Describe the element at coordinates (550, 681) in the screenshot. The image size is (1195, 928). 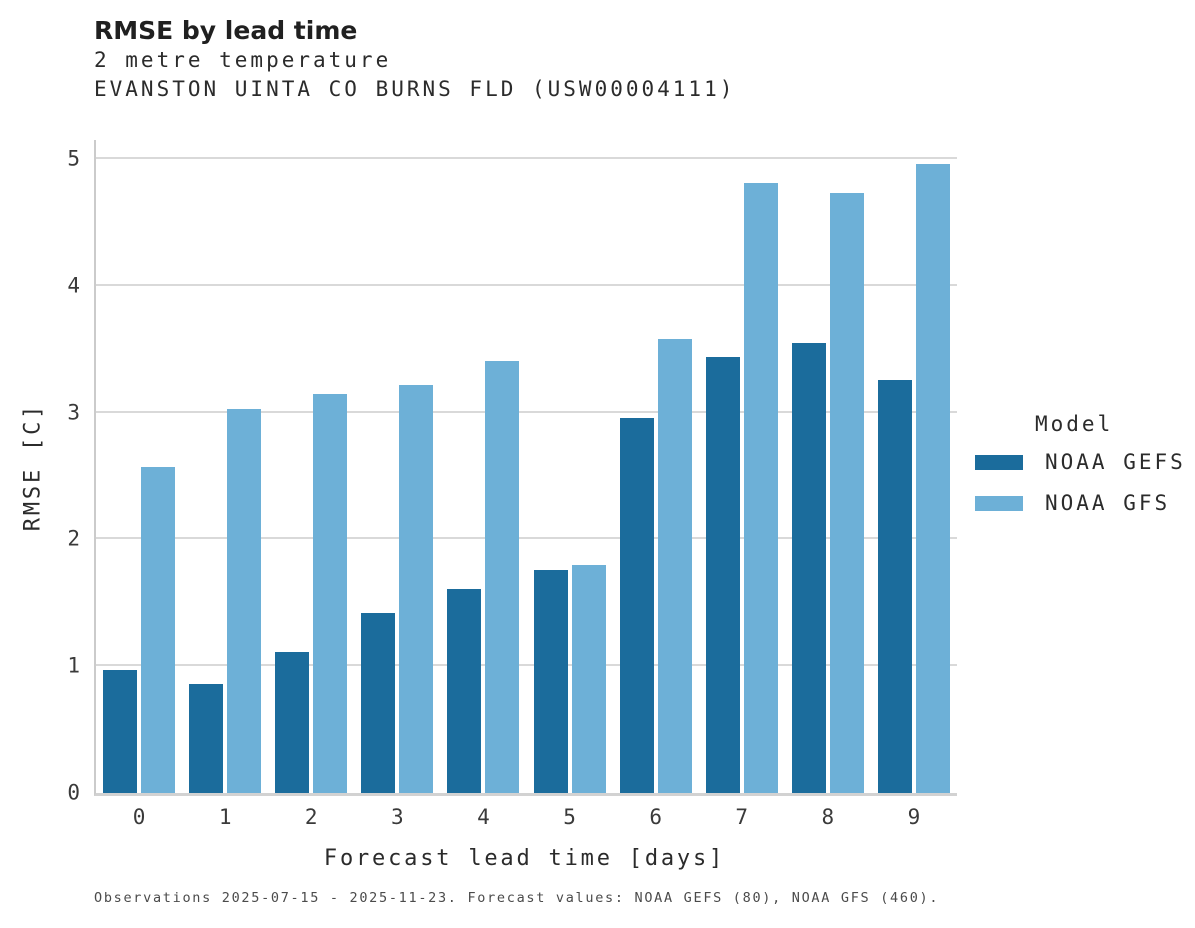
I see `bar-noaa-gefs-lead5` at that location.